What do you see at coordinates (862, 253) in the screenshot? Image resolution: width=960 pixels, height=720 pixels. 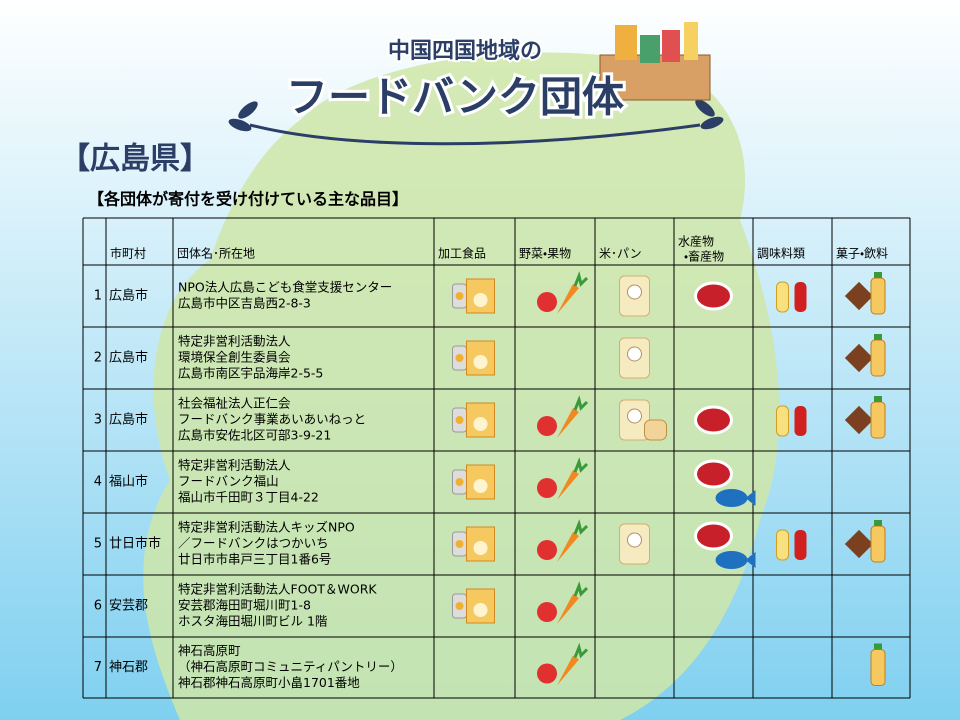 I see `header-cell: 菓子・飲料` at bounding box center [862, 253].